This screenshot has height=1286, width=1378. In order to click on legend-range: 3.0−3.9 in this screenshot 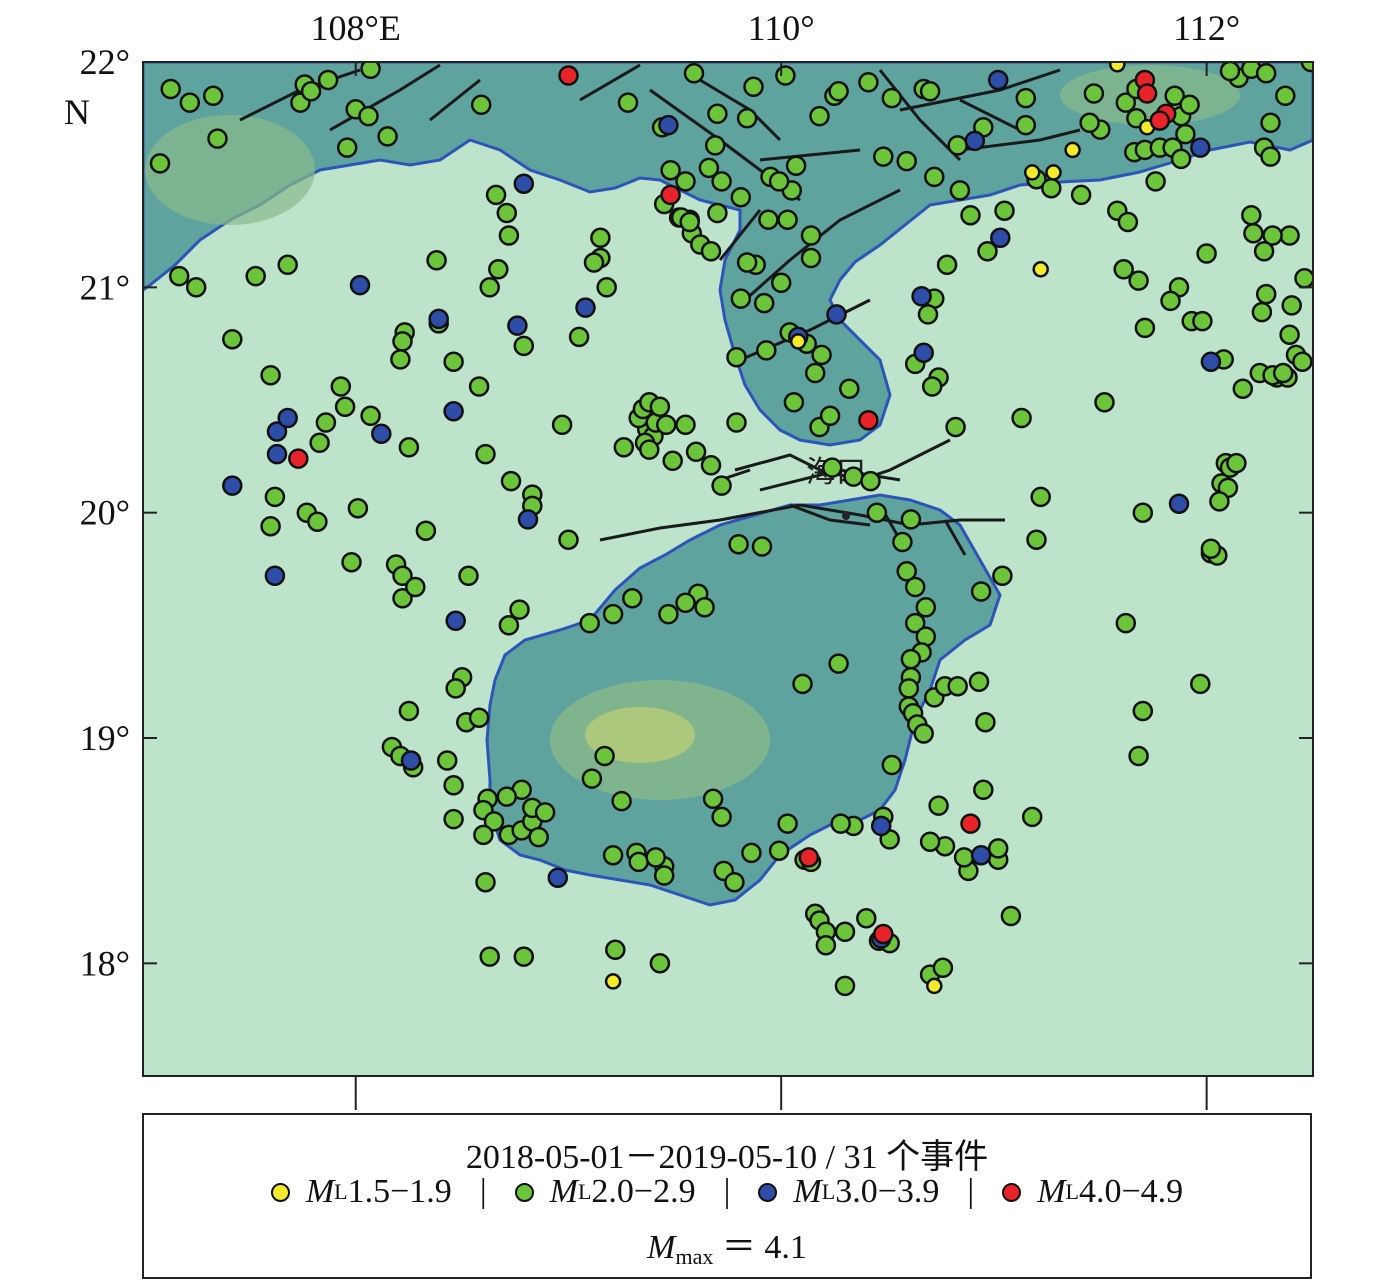, I will do `click(887, 1191)`.